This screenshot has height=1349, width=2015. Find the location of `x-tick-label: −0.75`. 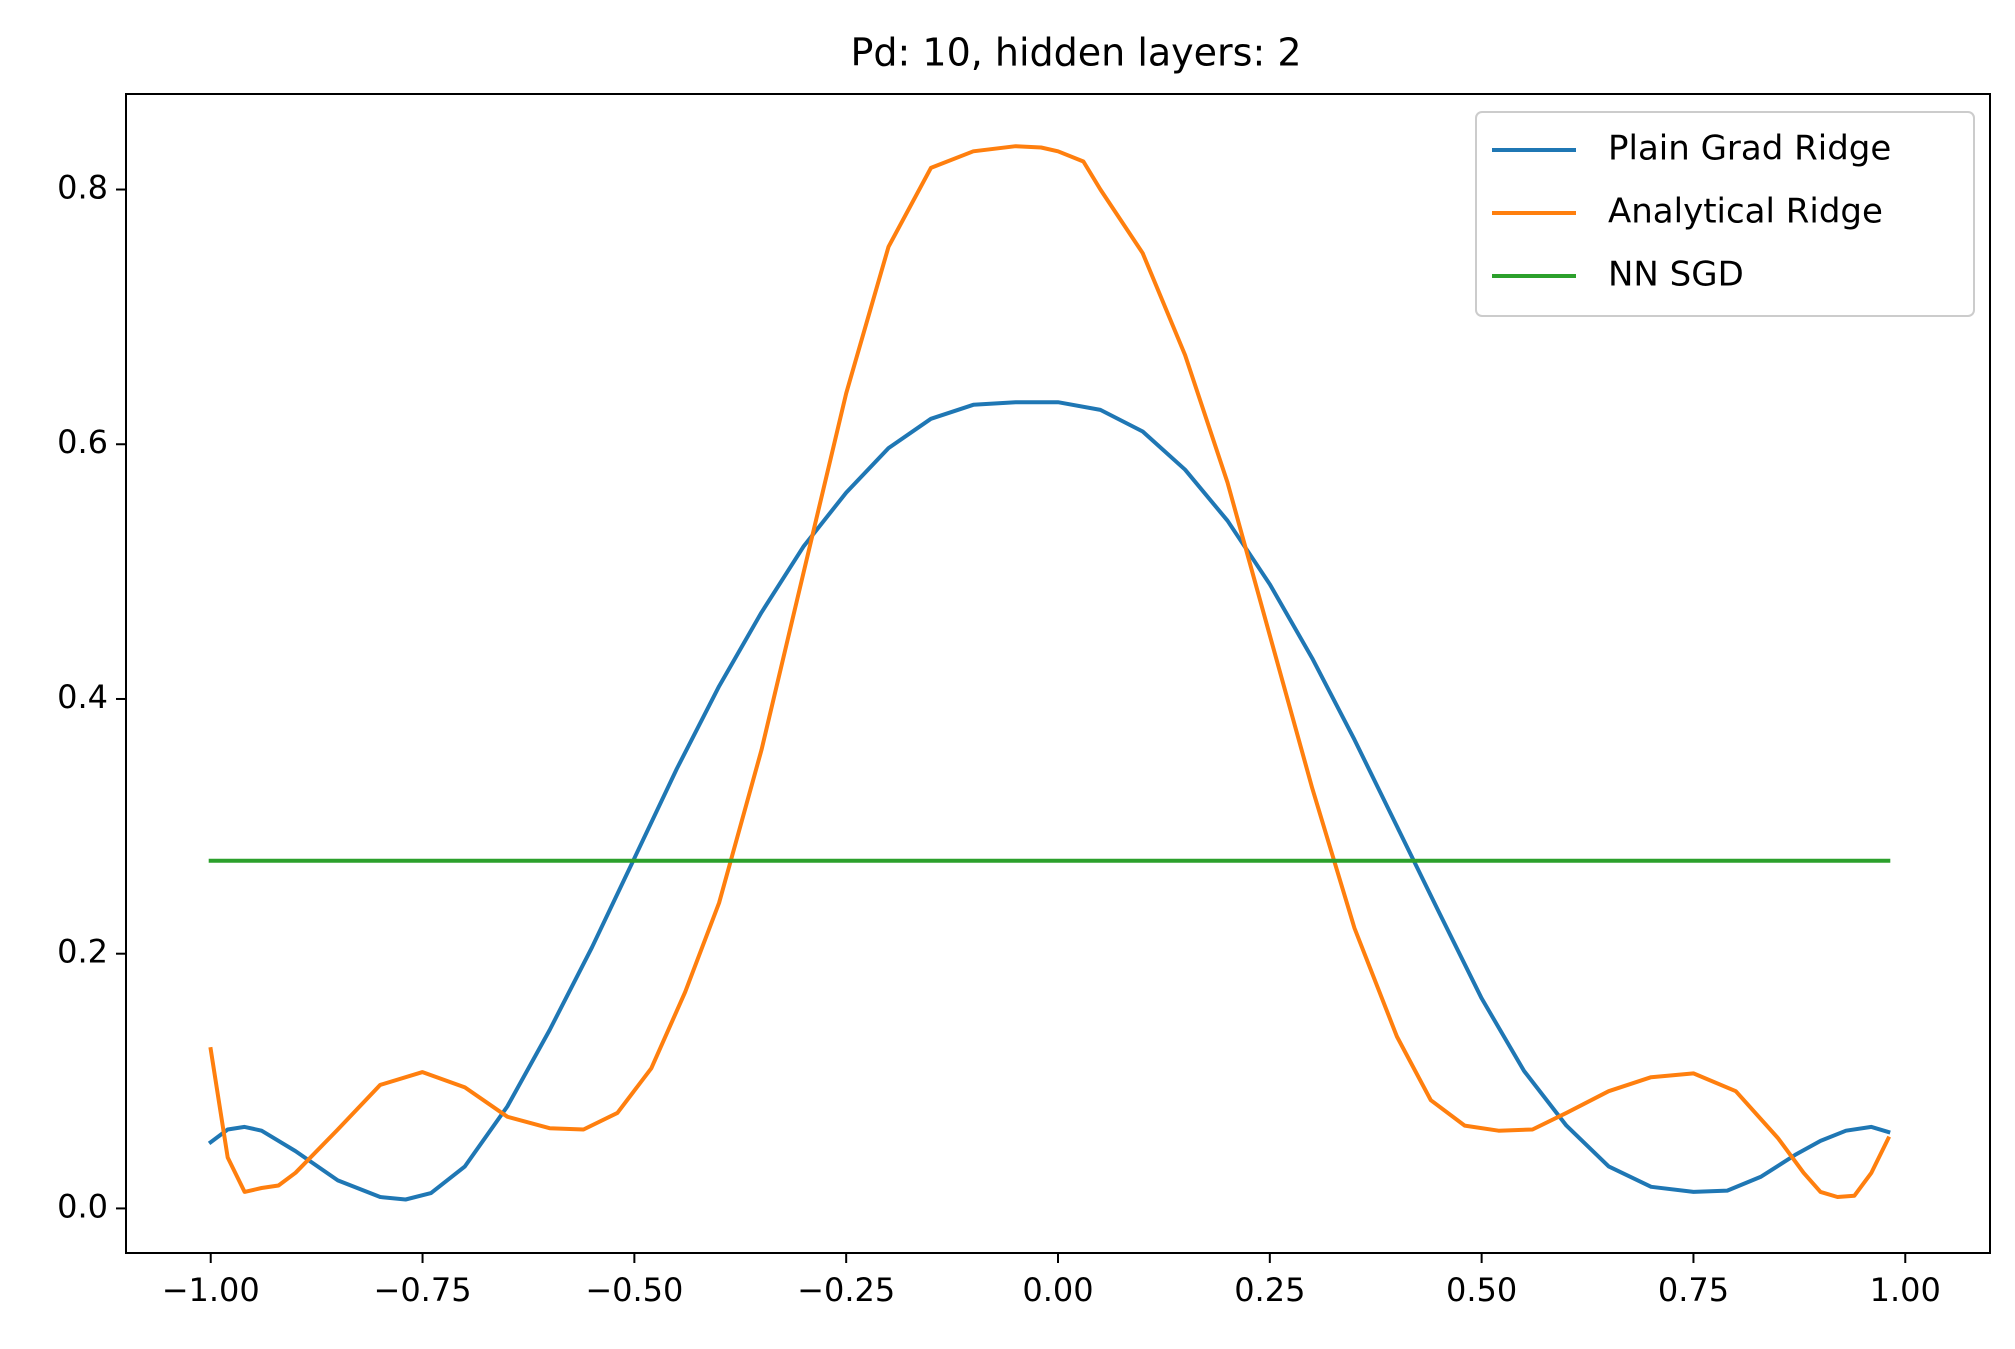

x-tick-label: −0.75 is located at coordinates (423, 1290).